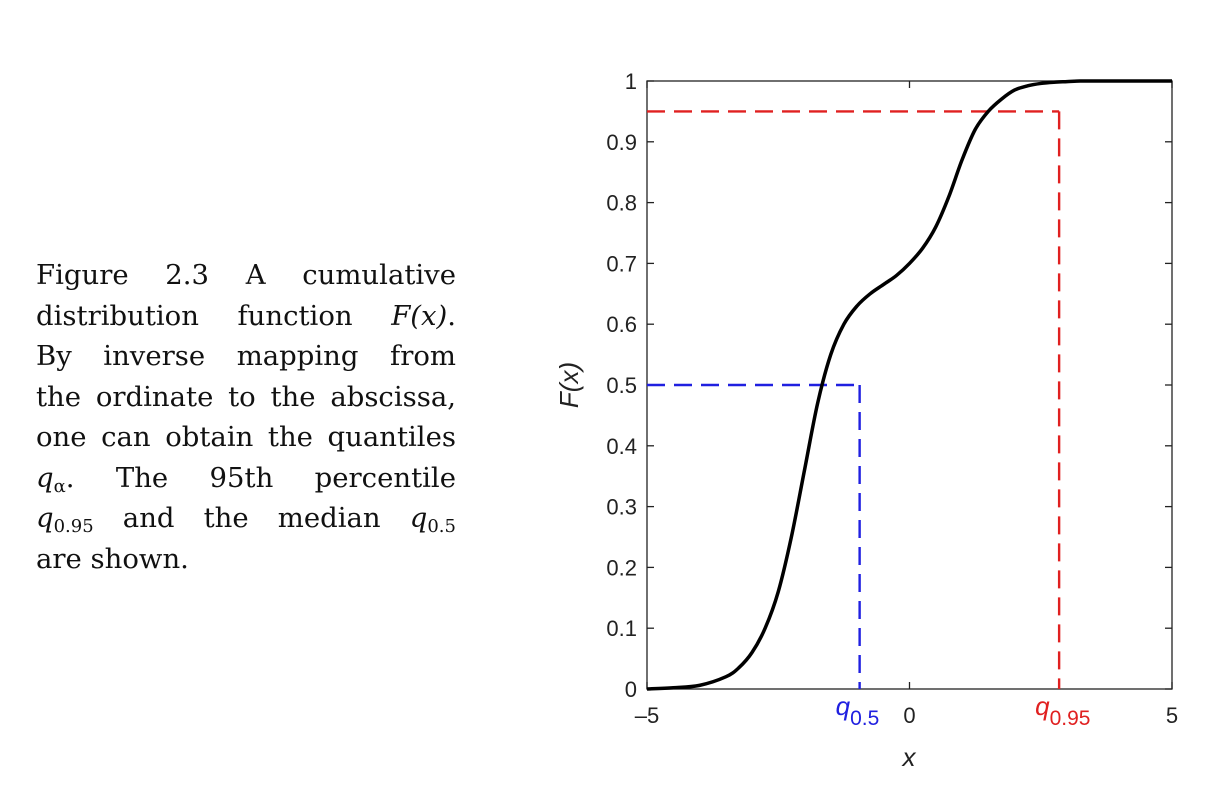 This screenshot has width=1230, height=808. I want to click on y-tick-label: 0.9, so click(621, 142).